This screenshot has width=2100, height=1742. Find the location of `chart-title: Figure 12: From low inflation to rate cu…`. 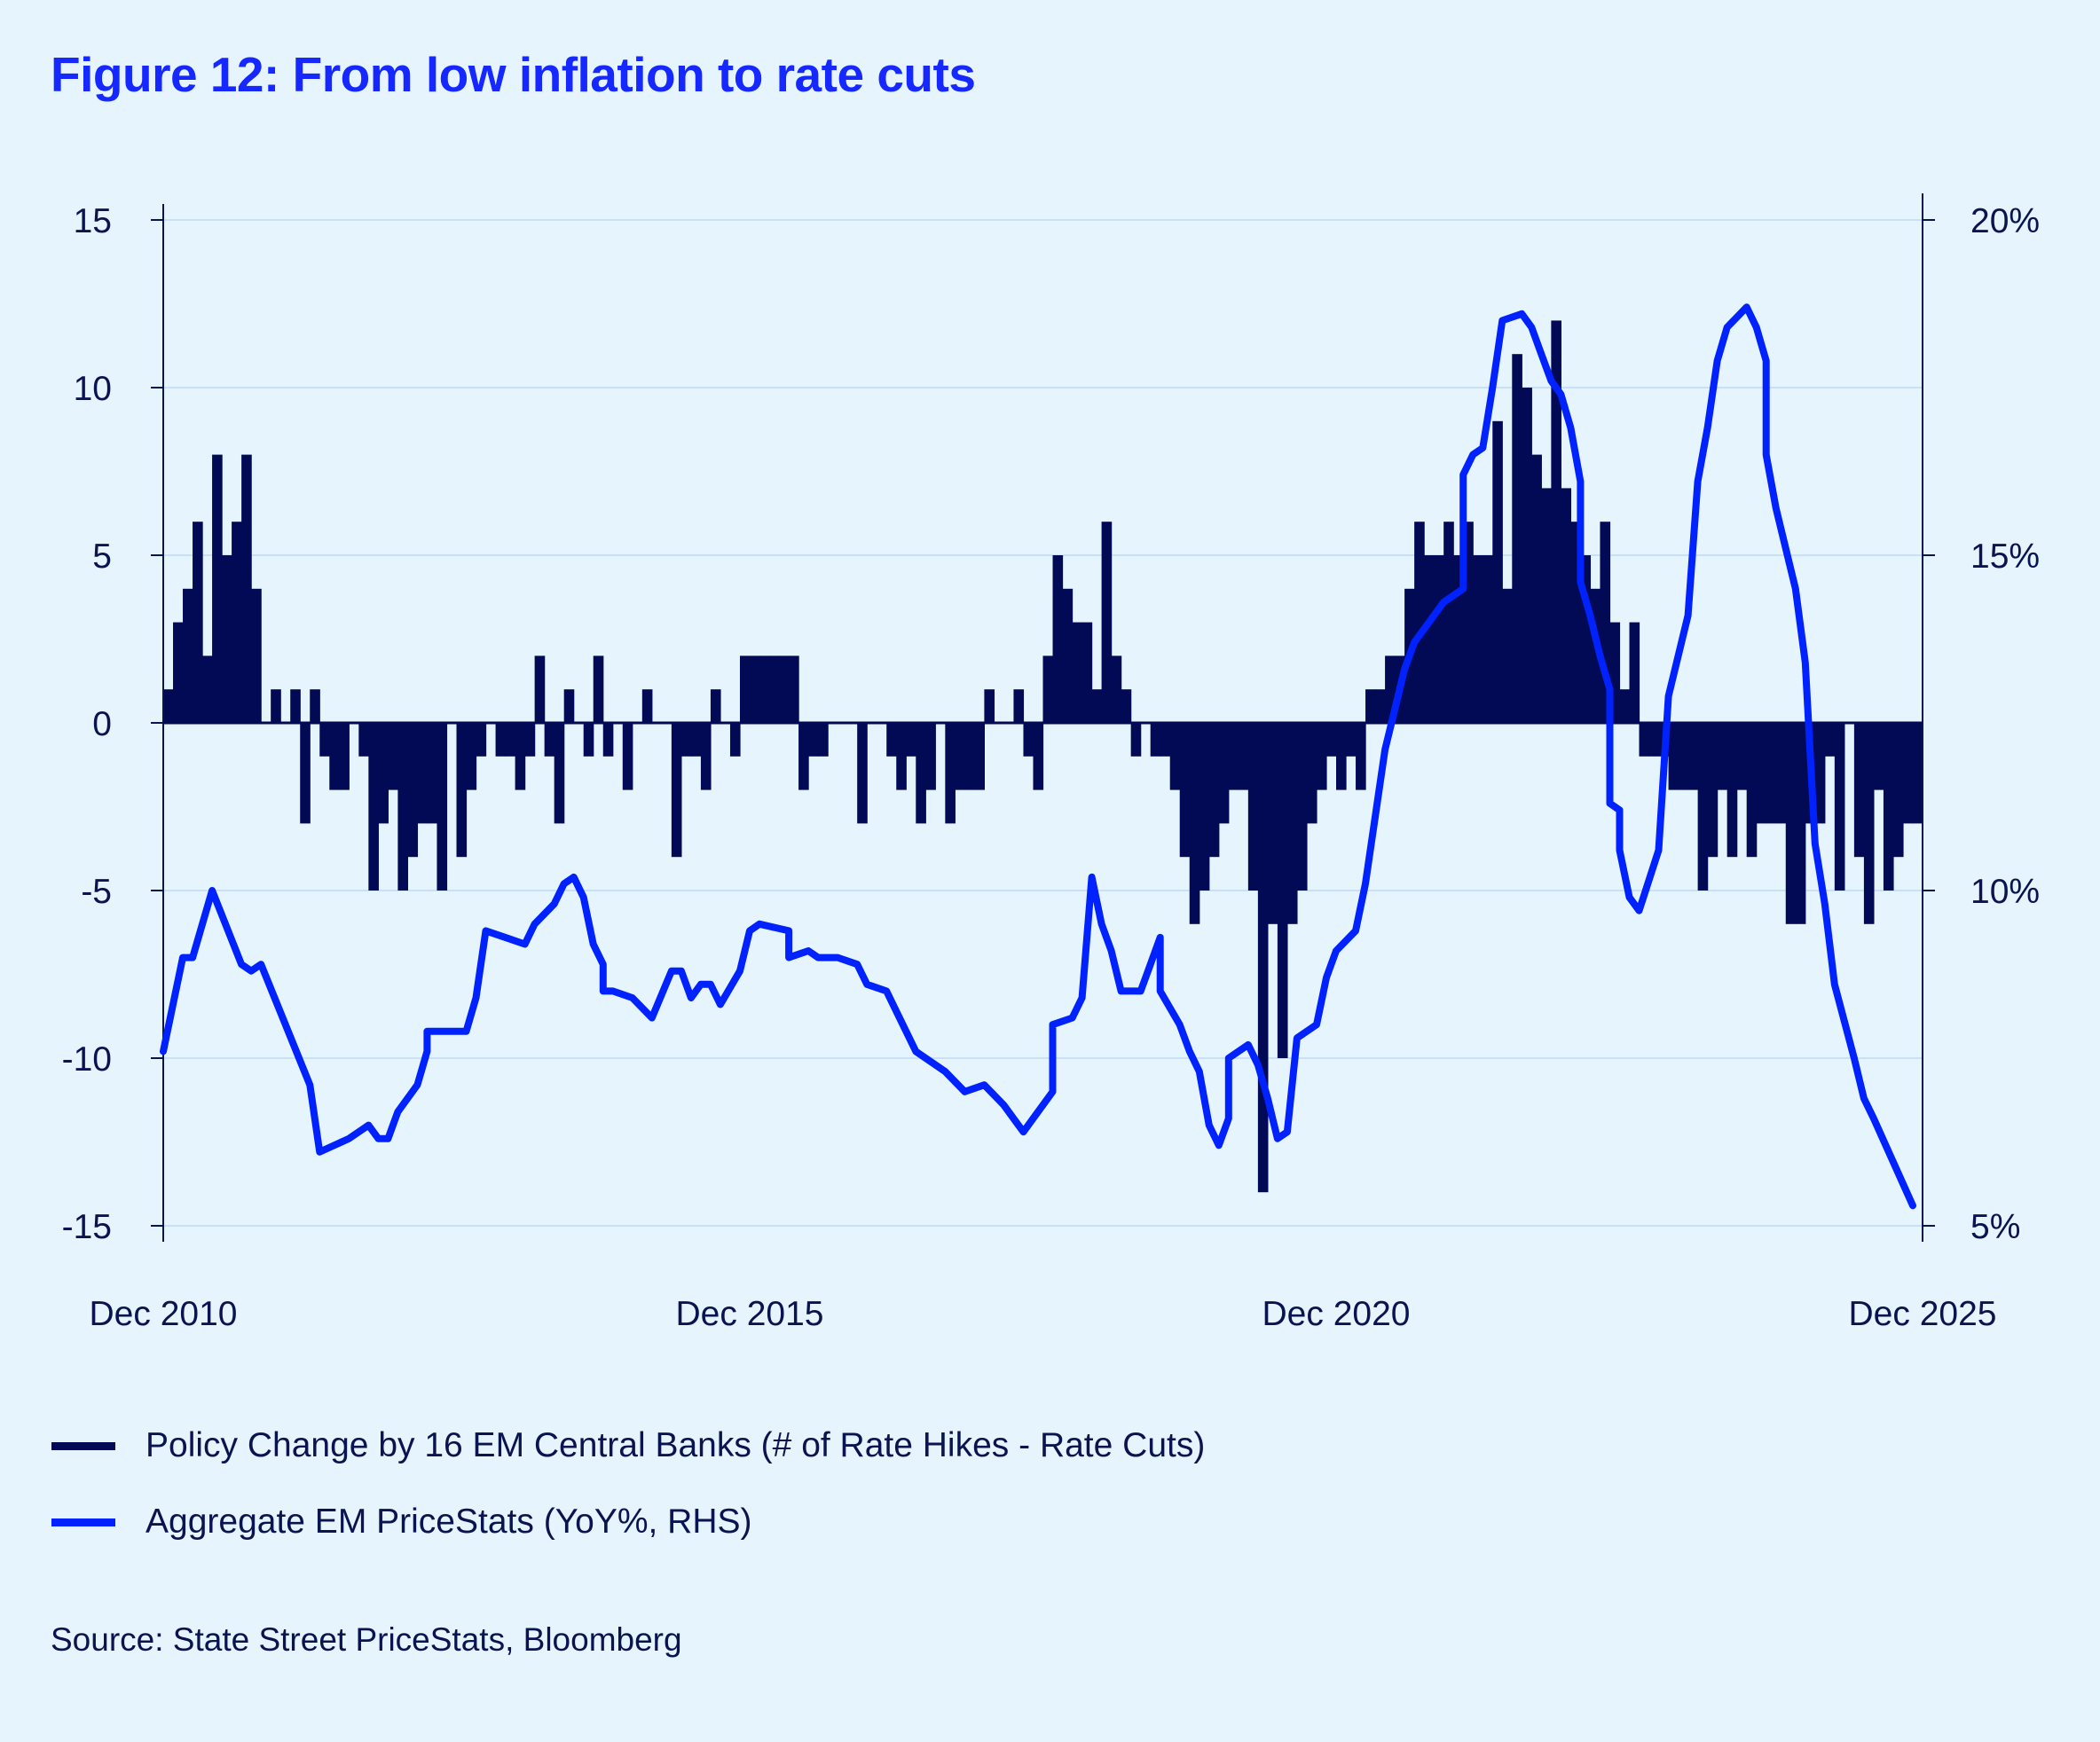

chart-title: Figure 12: From low inflation to rate cu… is located at coordinates (513, 74).